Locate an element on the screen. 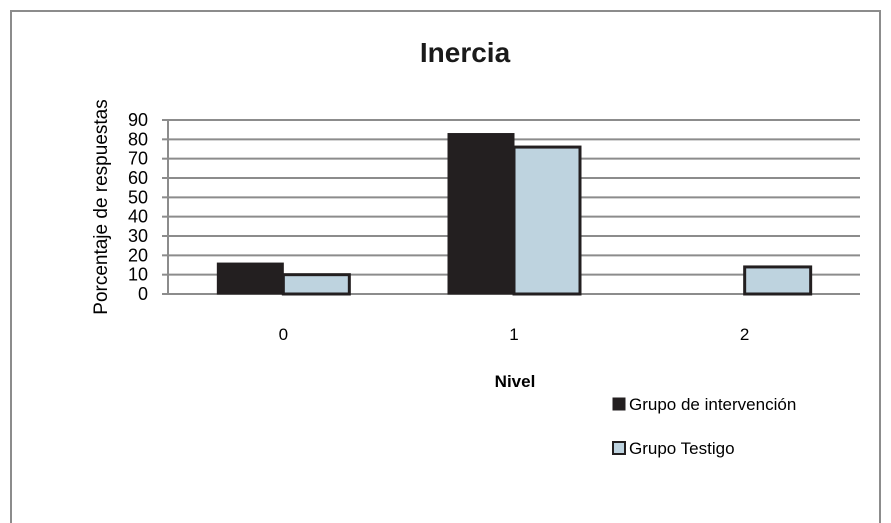 The image size is (891, 523). legend-swatch-grupo-de-intervencion is located at coordinates (619, 404).